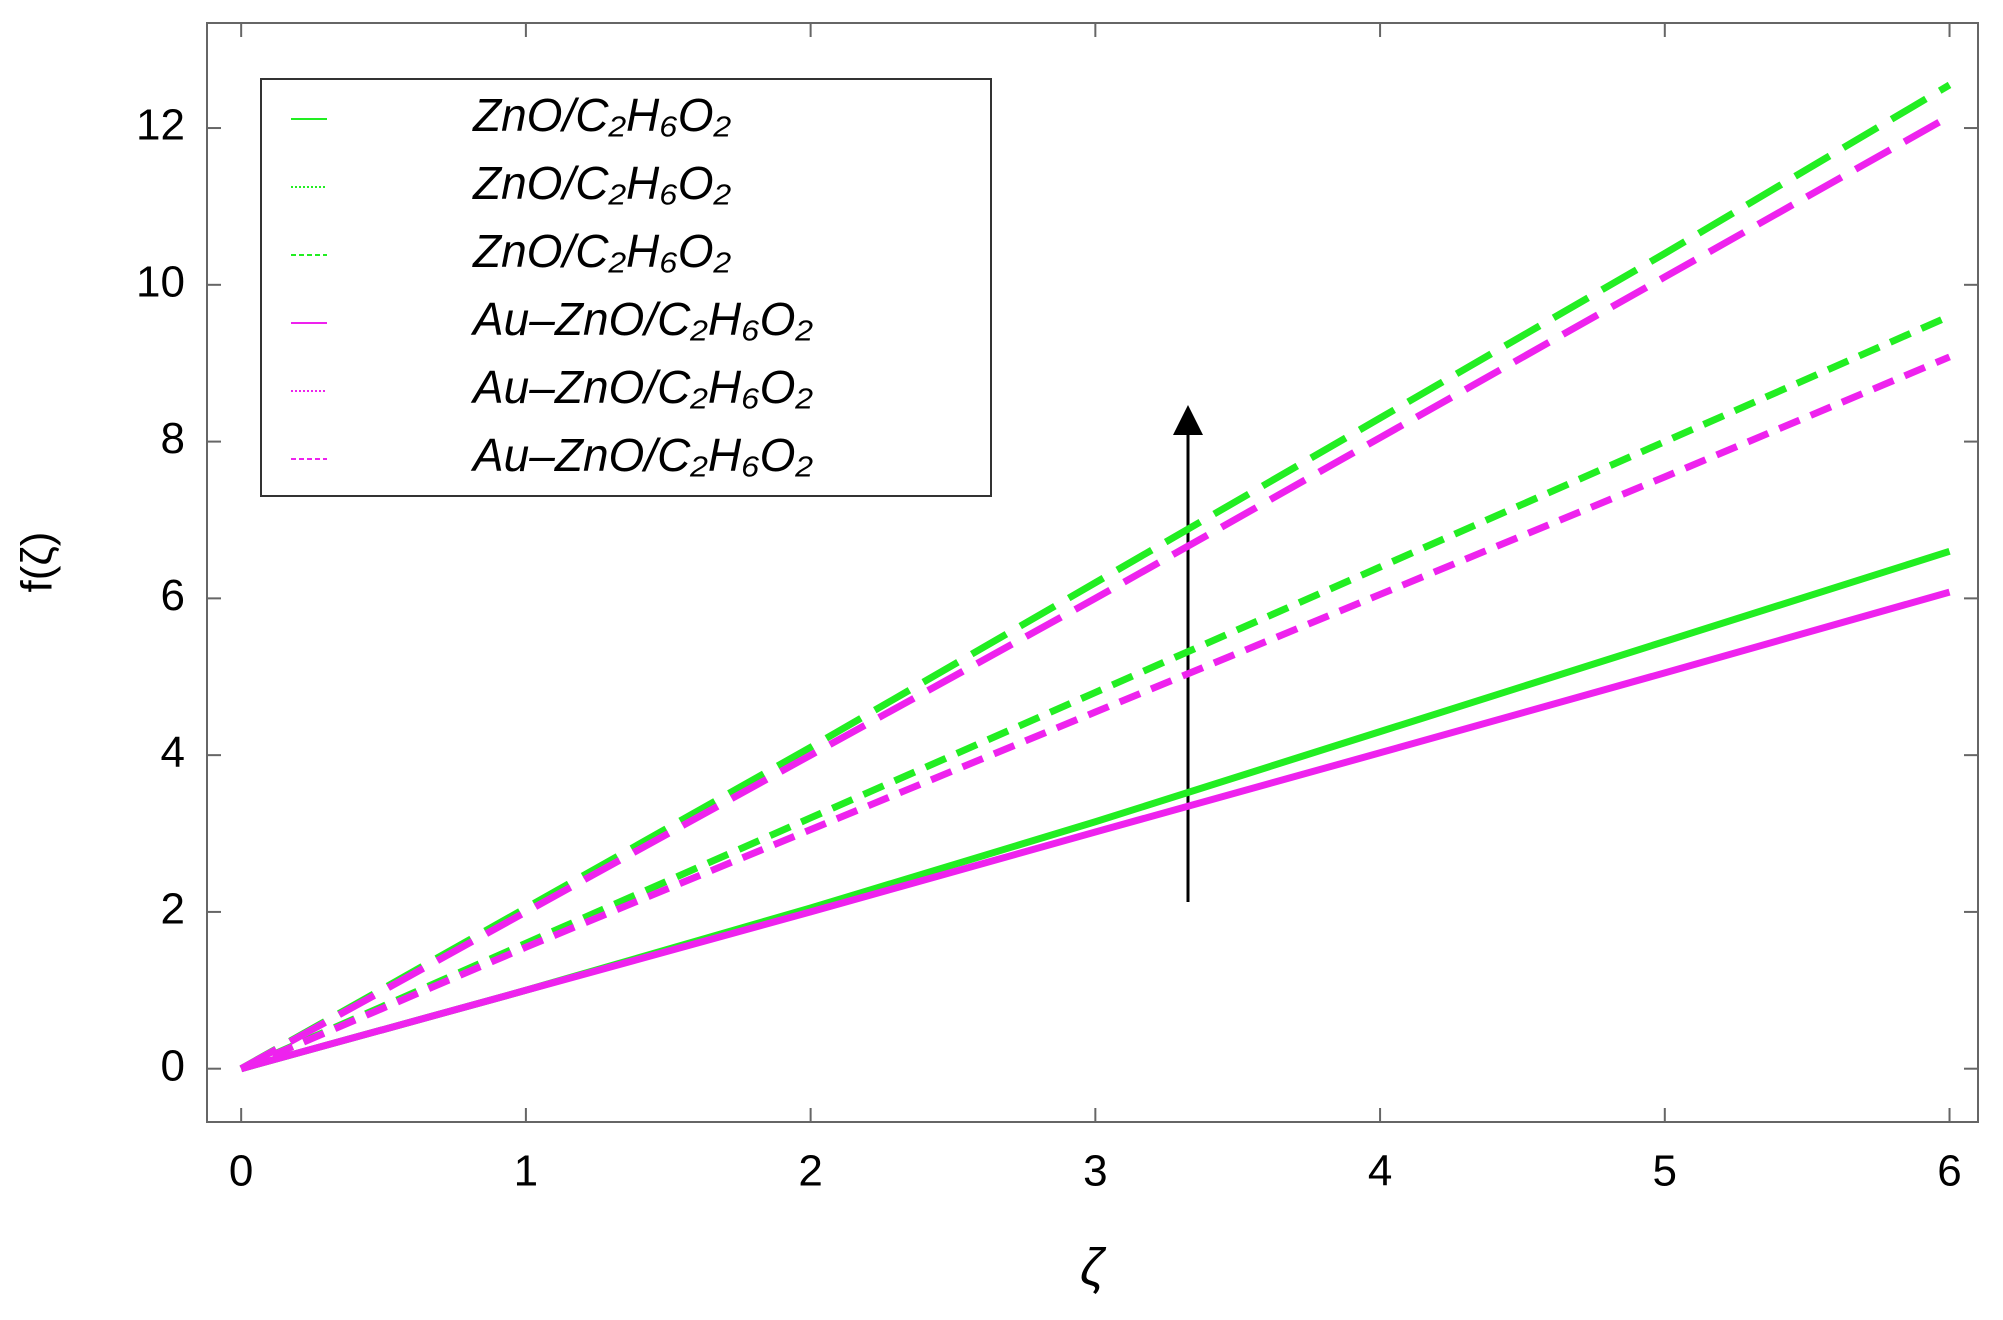 The image size is (2003, 1320). Describe the element at coordinates (1665, 1171) in the screenshot. I see `x-tick-label: 5` at that location.